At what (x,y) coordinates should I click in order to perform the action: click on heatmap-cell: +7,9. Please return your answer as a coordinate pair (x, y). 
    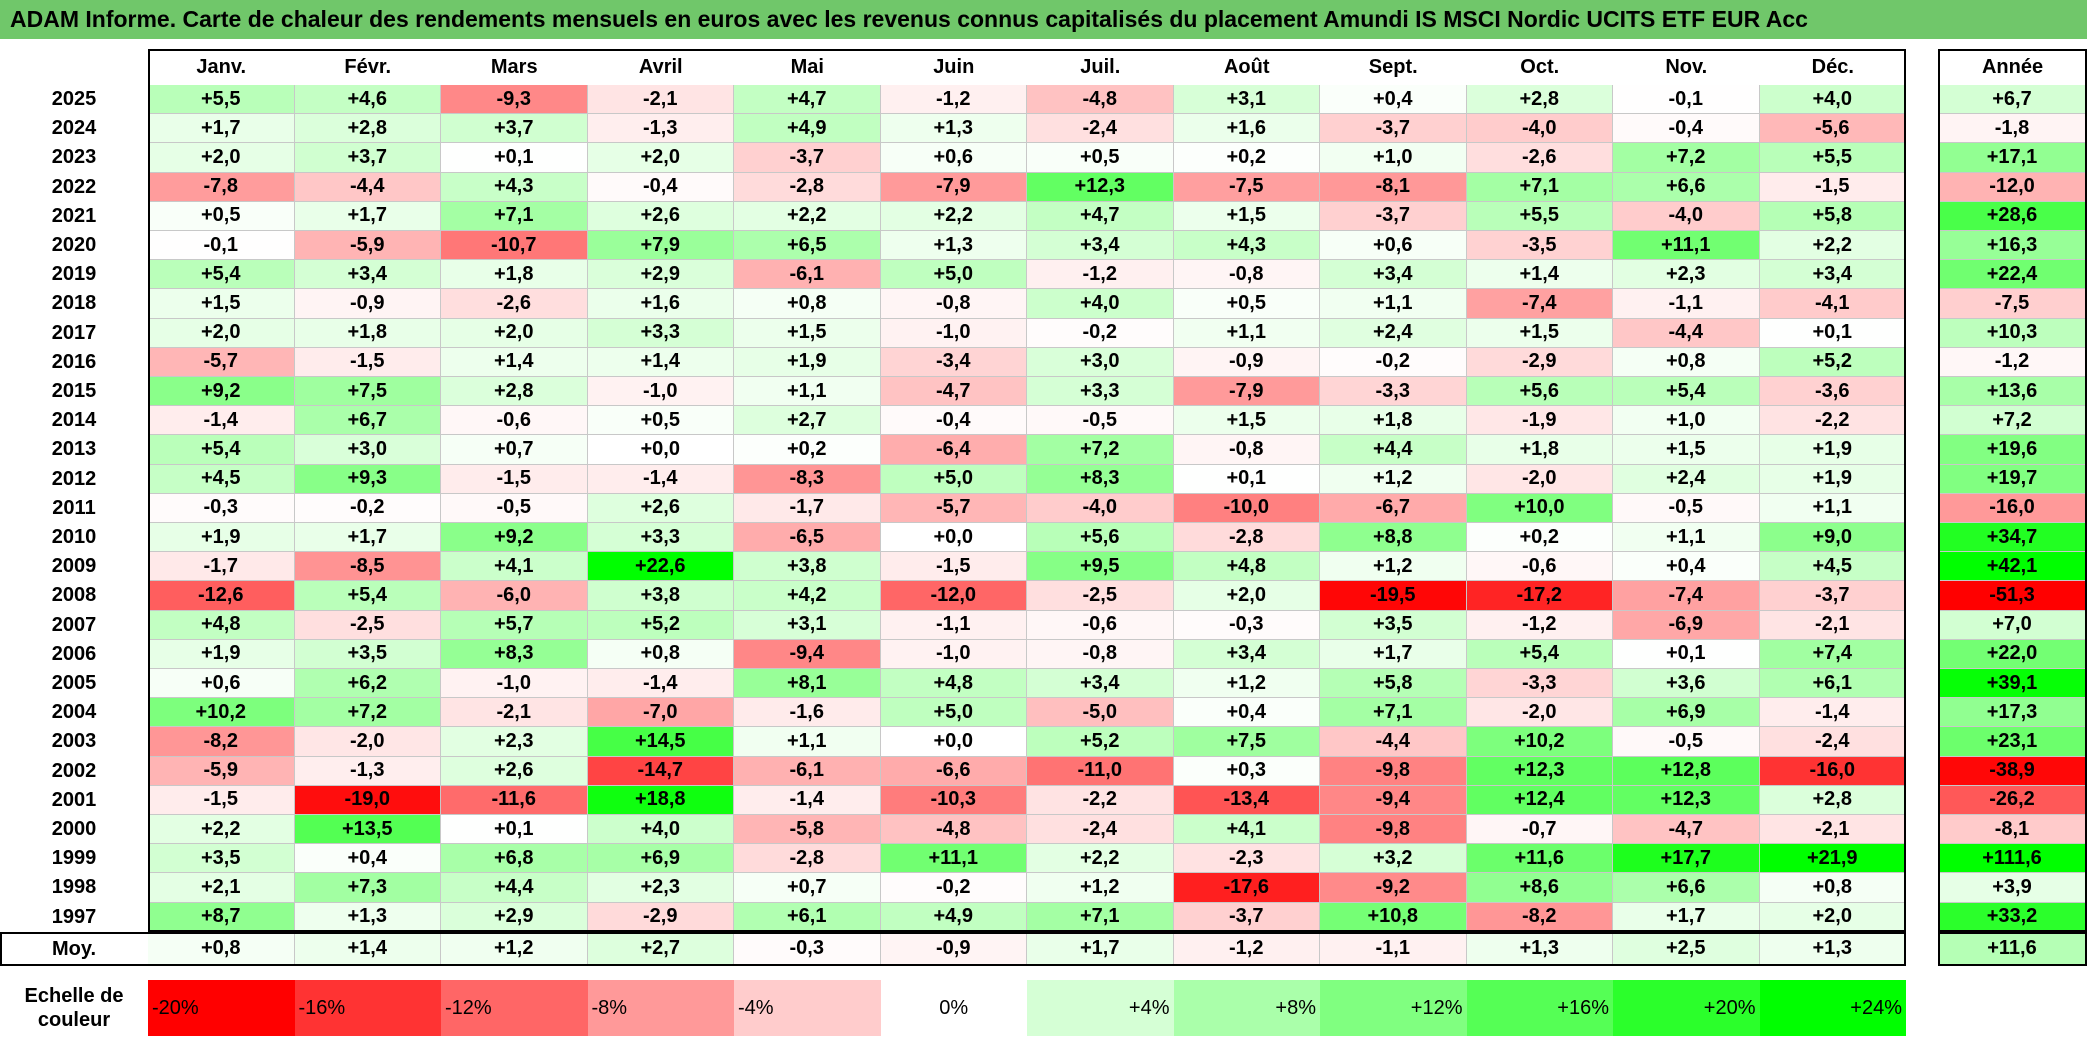
    Looking at the image, I should click on (660, 246).